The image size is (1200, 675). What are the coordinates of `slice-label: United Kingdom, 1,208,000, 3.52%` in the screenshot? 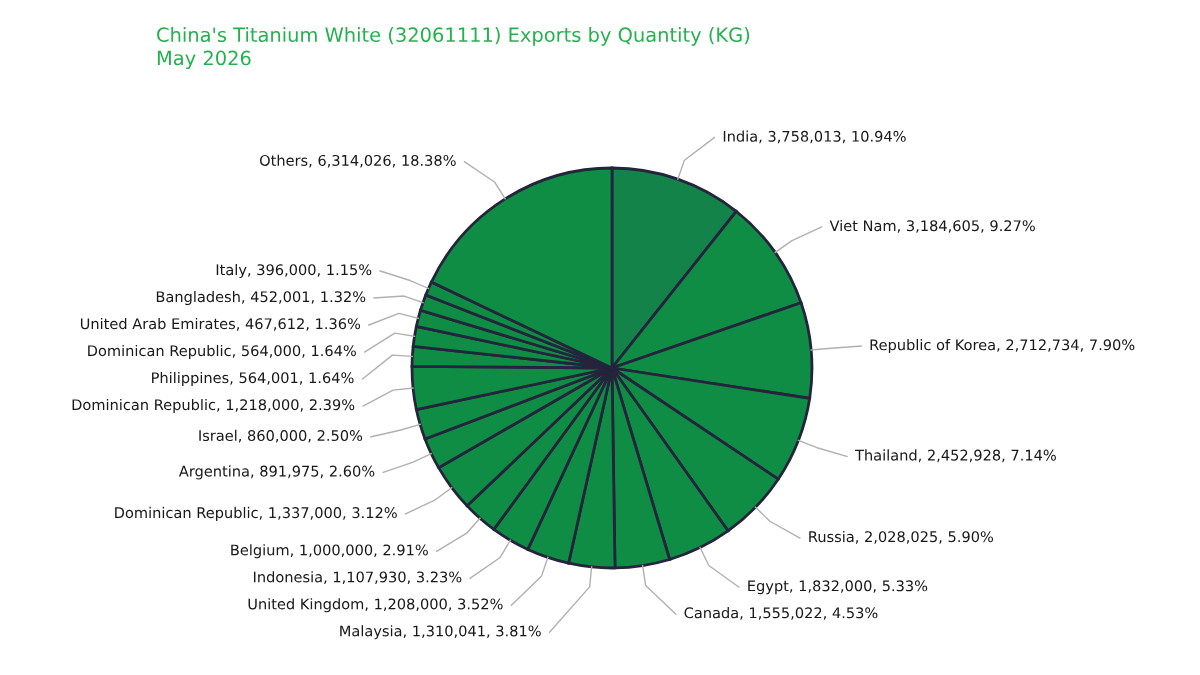 It's located at (375, 605).